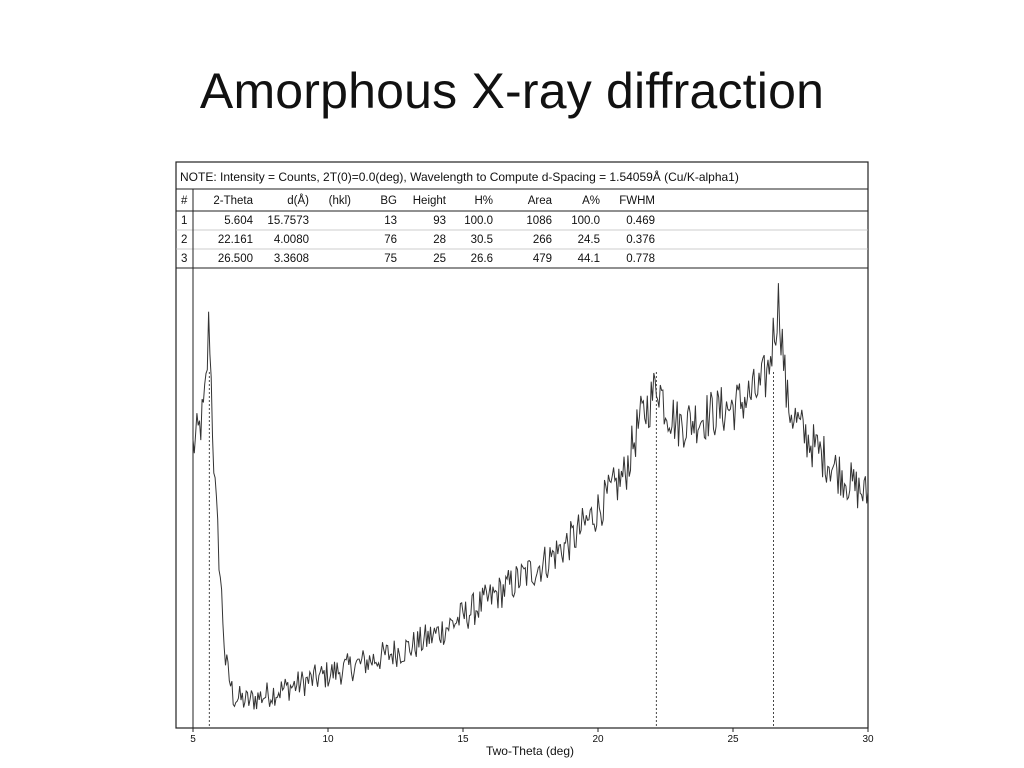  Describe the element at coordinates (591, 201) in the screenshot. I see `col-header-a-percent: A%` at that location.